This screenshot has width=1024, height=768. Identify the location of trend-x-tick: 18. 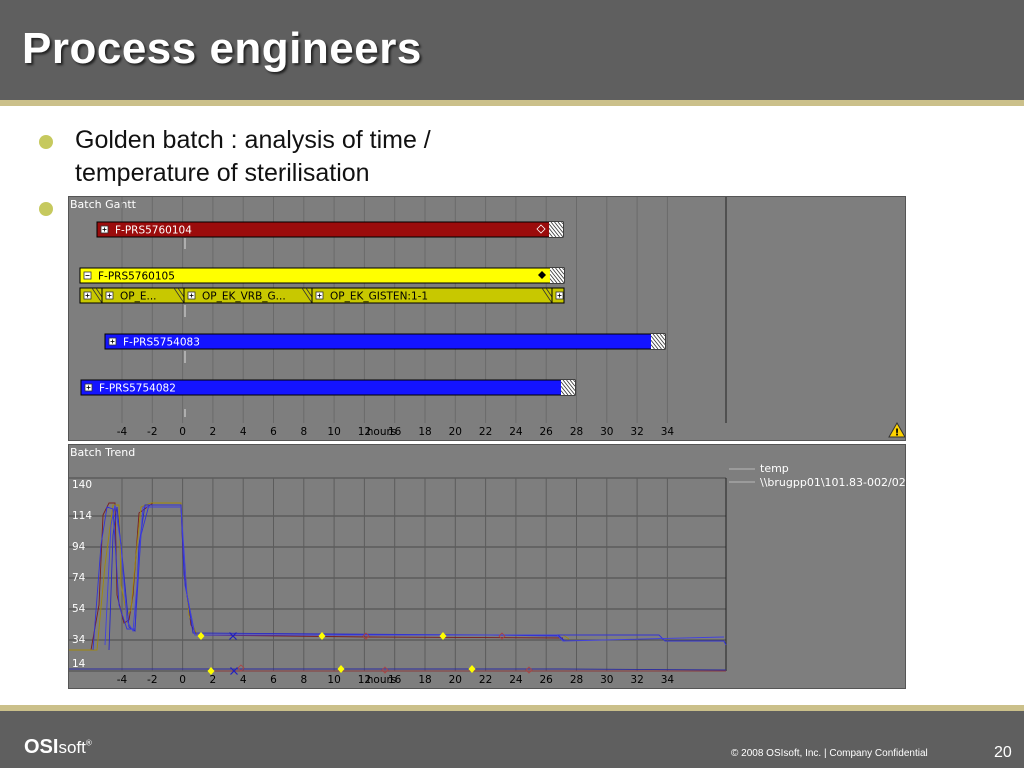
(424, 680).